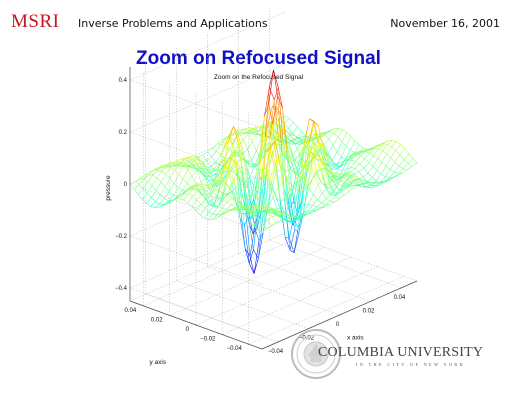  I want to click on z-tick-label: 0.4, so click(123, 81).